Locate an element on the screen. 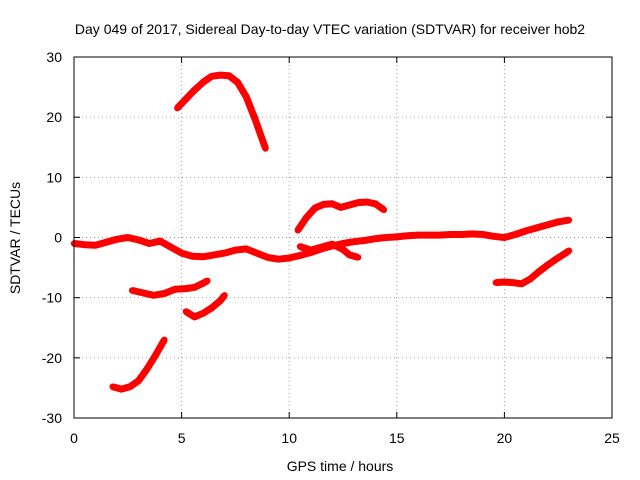 The width and height of the screenshot is (640, 480). y-tick-label: 0 is located at coordinates (58, 238).